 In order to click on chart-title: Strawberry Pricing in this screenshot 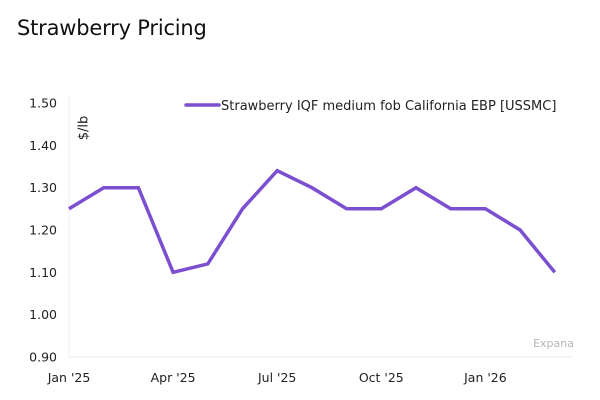, I will do `click(112, 28)`.